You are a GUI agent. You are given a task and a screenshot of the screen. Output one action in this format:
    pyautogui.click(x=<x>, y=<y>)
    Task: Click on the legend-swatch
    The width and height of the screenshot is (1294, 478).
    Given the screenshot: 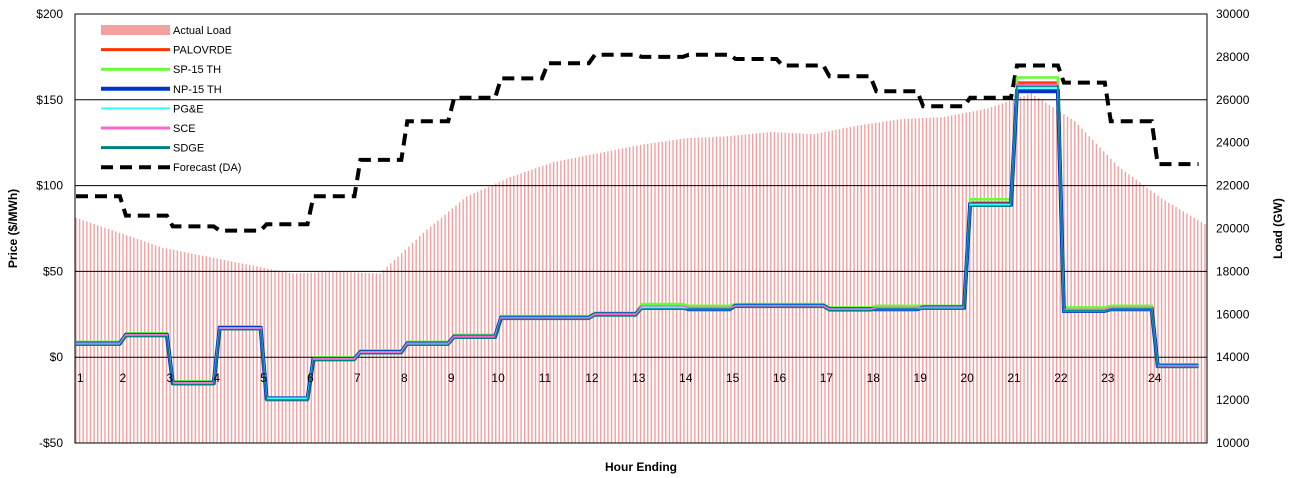 What is the action you would take?
    pyautogui.click(x=135, y=30)
    